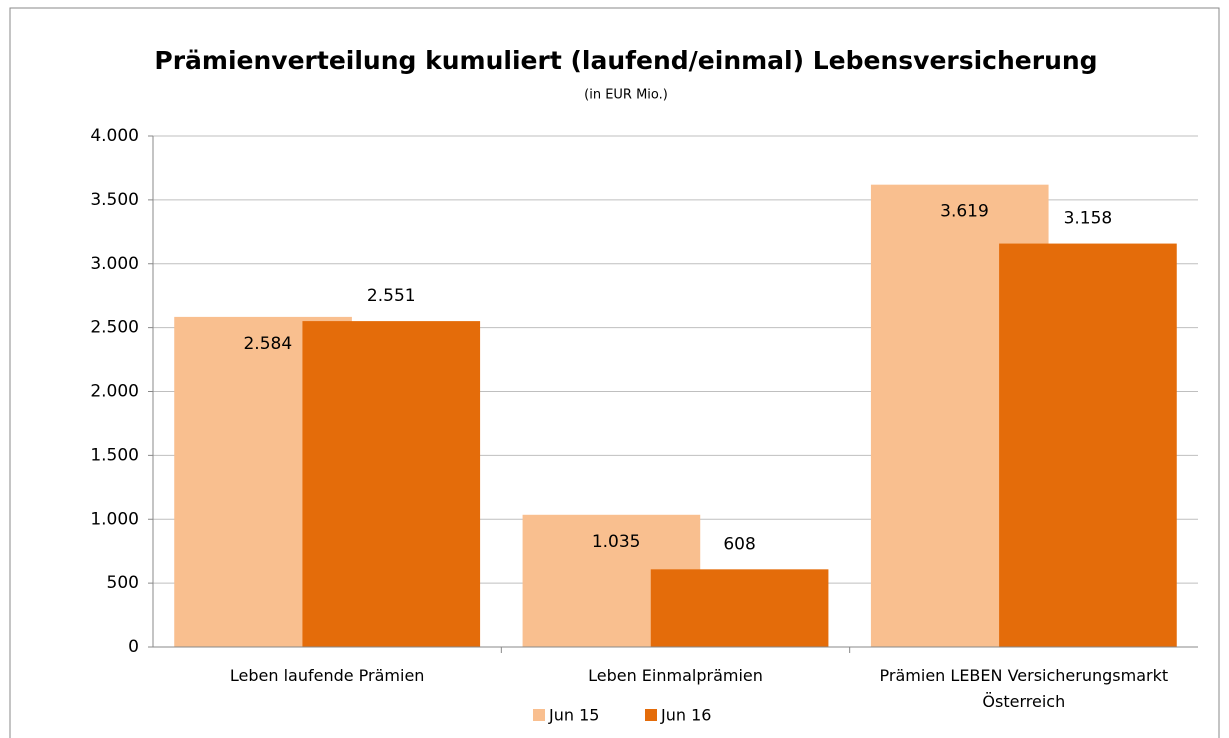 The width and height of the screenshot is (1229, 738). I want to click on legend-label: Jun 15, so click(573, 715).